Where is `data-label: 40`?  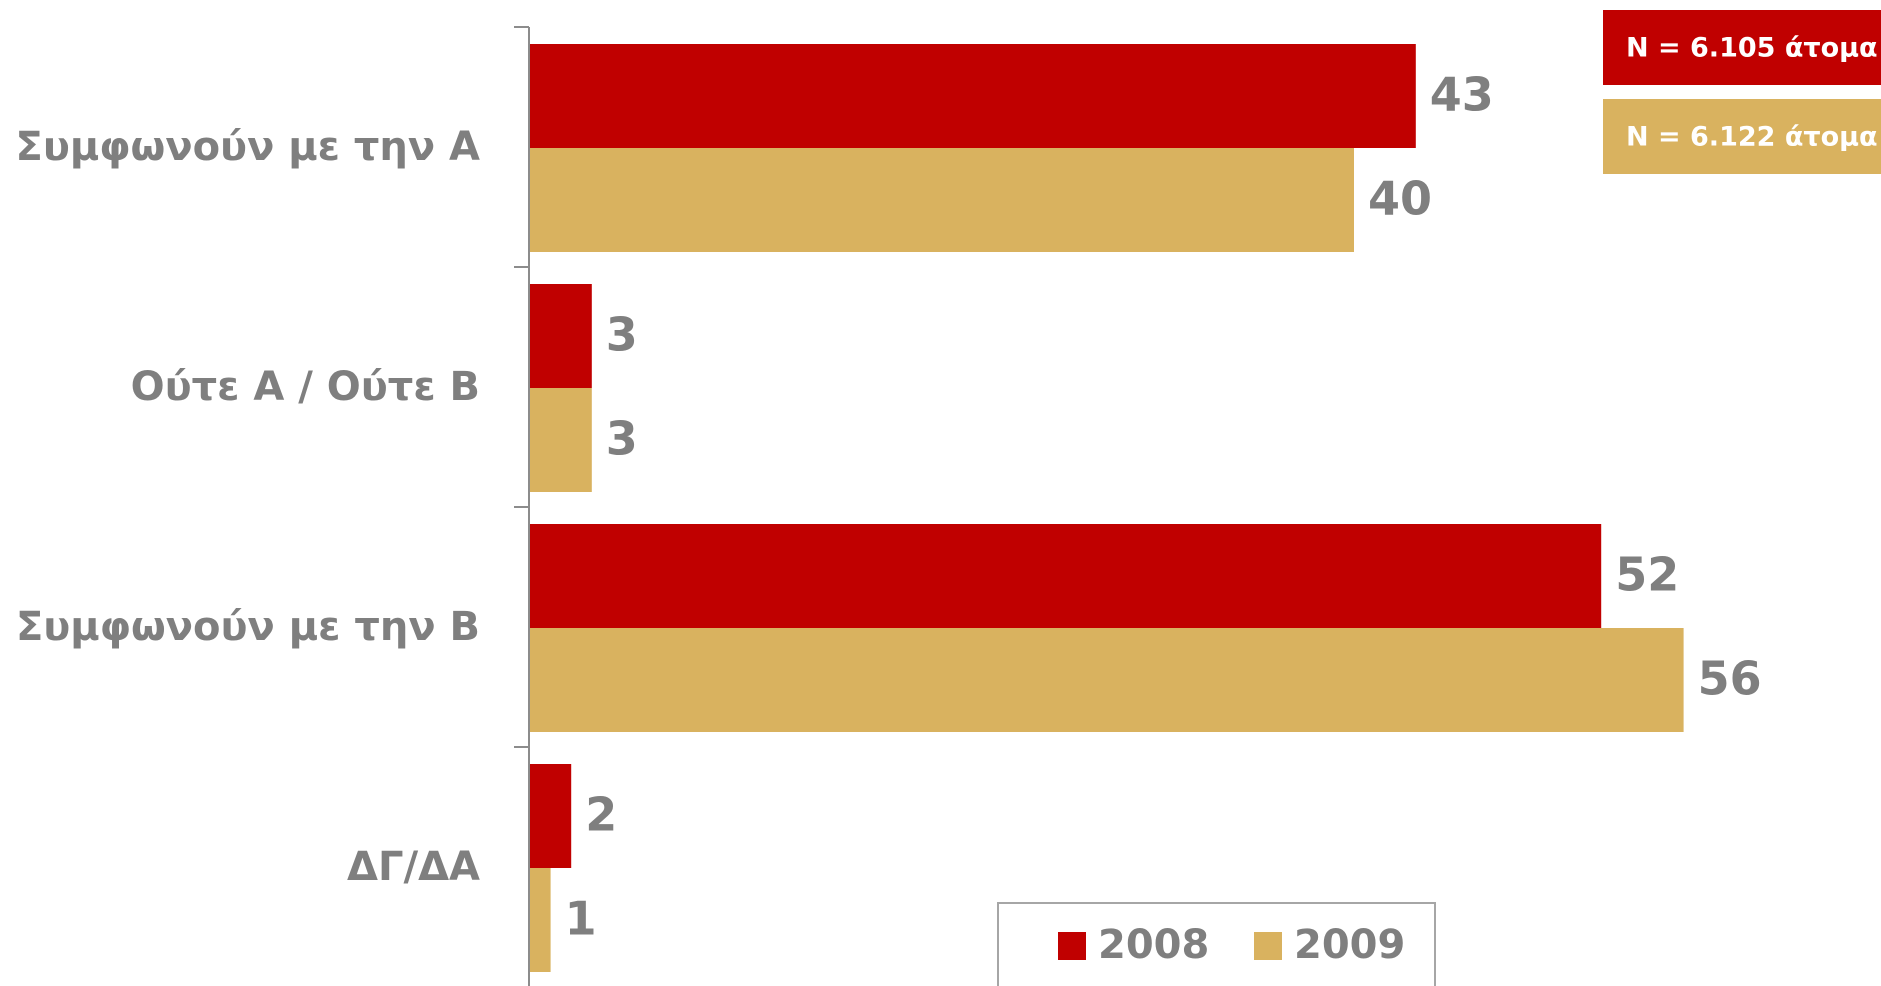 data-label: 40 is located at coordinates (1400, 199).